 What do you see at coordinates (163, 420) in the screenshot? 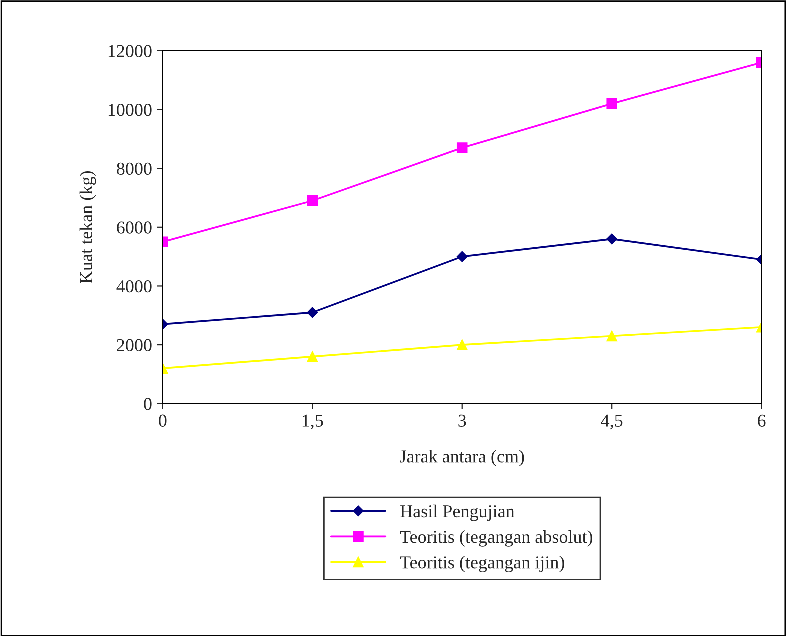
I see `x-tick-label: 0` at bounding box center [163, 420].